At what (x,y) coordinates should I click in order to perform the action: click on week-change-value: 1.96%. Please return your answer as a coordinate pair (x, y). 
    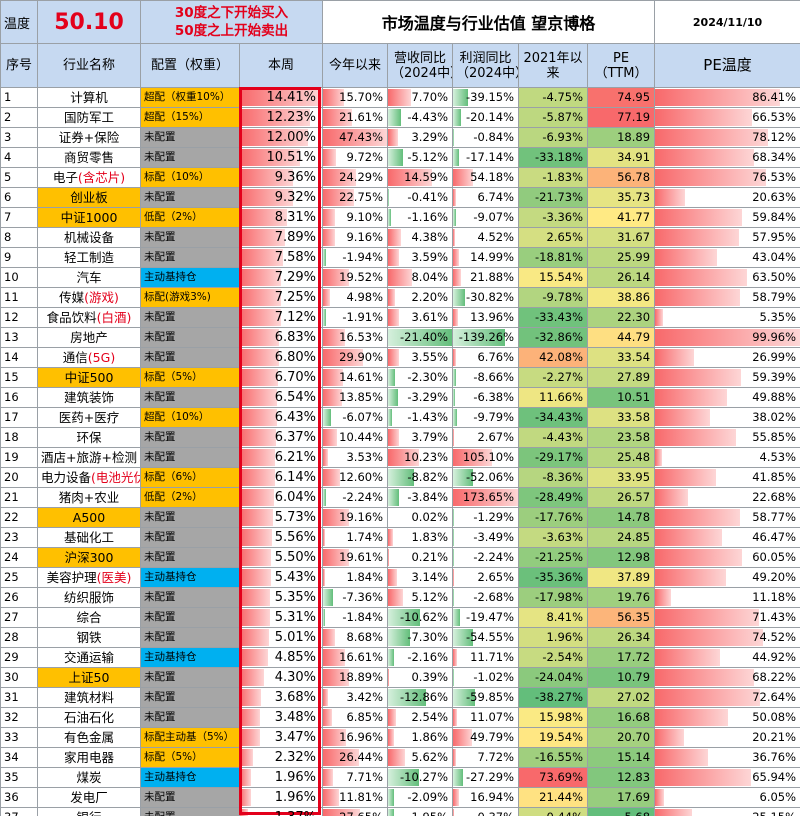
    Looking at the image, I should click on (295, 777).